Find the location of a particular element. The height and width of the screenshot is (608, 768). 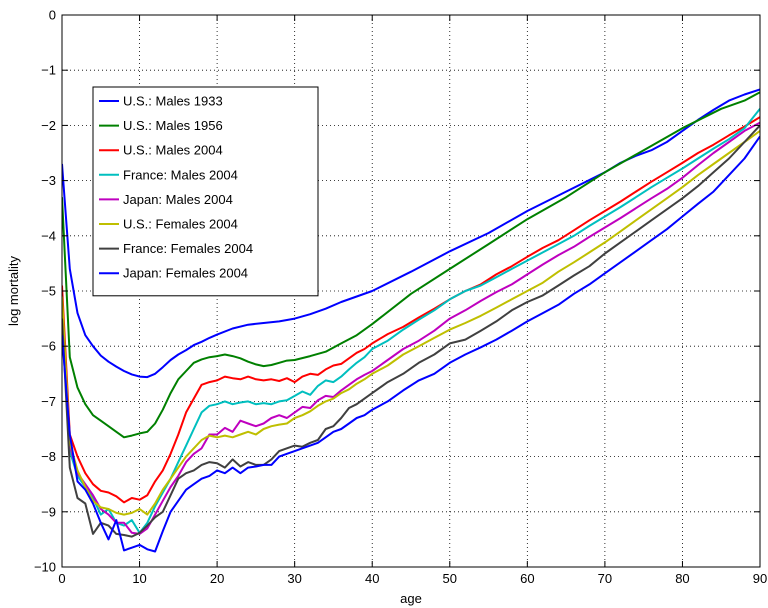

legend-entry: France: Females 2004 is located at coordinates (188, 248).